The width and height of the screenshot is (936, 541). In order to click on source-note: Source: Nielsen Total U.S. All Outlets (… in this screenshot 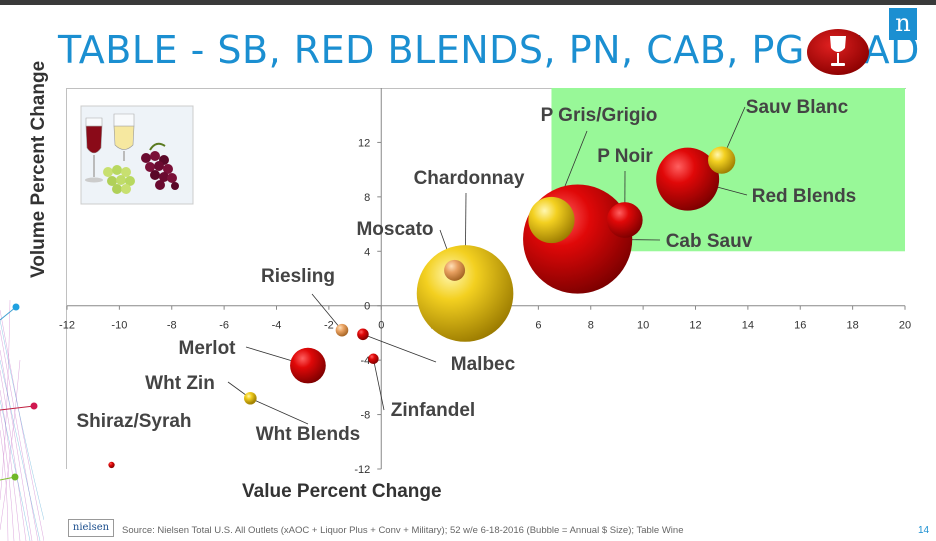, I will do `click(403, 530)`.